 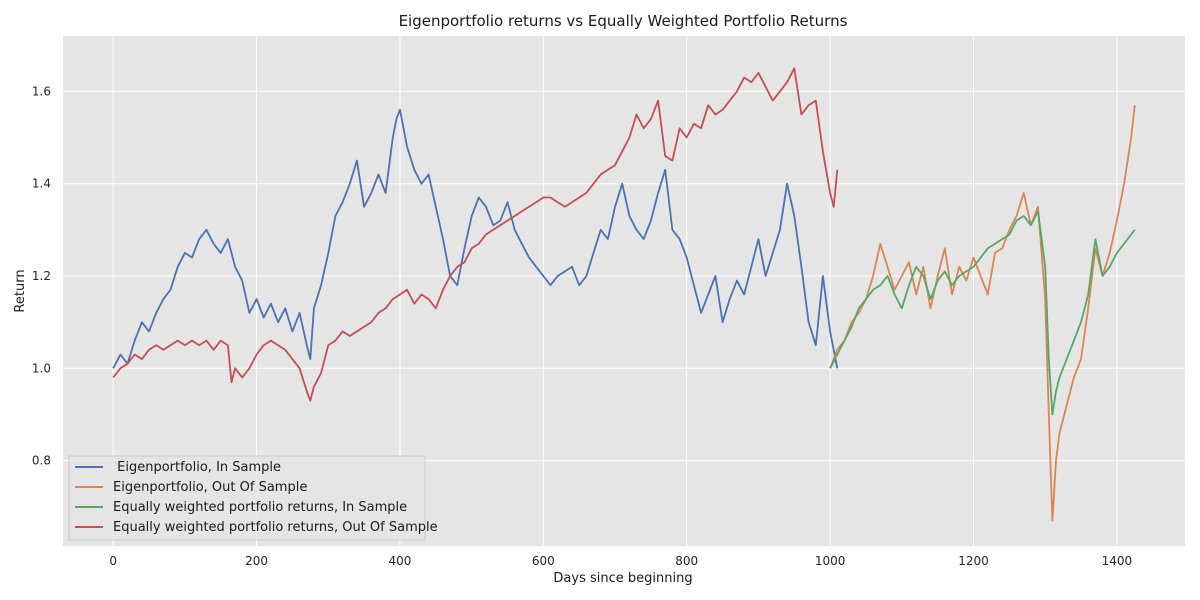 I want to click on y-tick-label: 1.2, so click(x=41, y=276).